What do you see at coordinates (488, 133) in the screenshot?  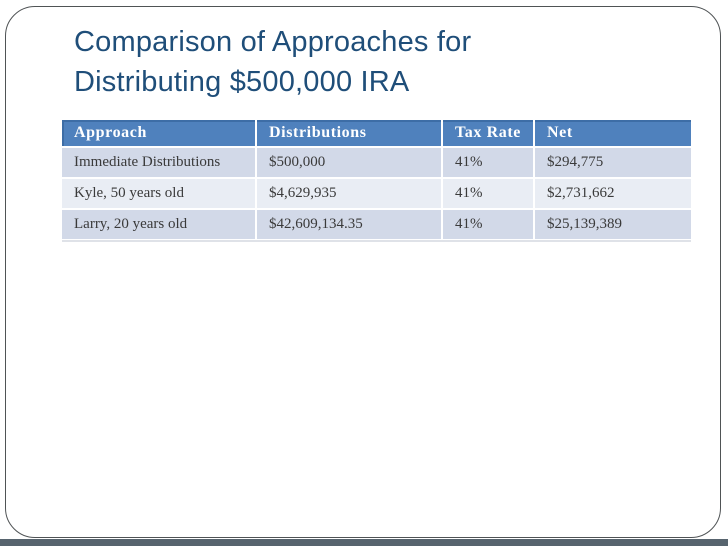 I see `column-header-tax-rate: Tax Rate` at bounding box center [488, 133].